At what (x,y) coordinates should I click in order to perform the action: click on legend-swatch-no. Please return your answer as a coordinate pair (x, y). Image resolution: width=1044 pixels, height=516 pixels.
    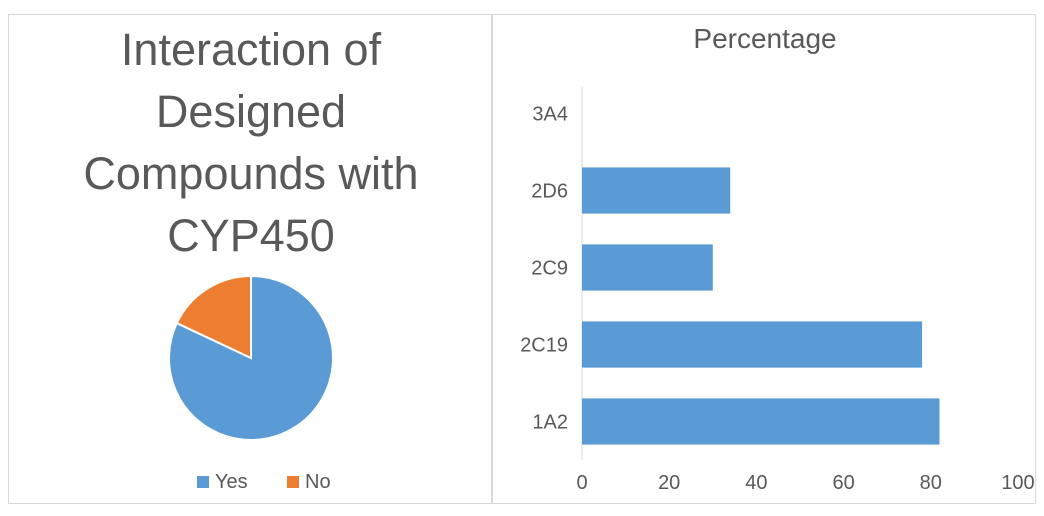
    Looking at the image, I should click on (293, 482).